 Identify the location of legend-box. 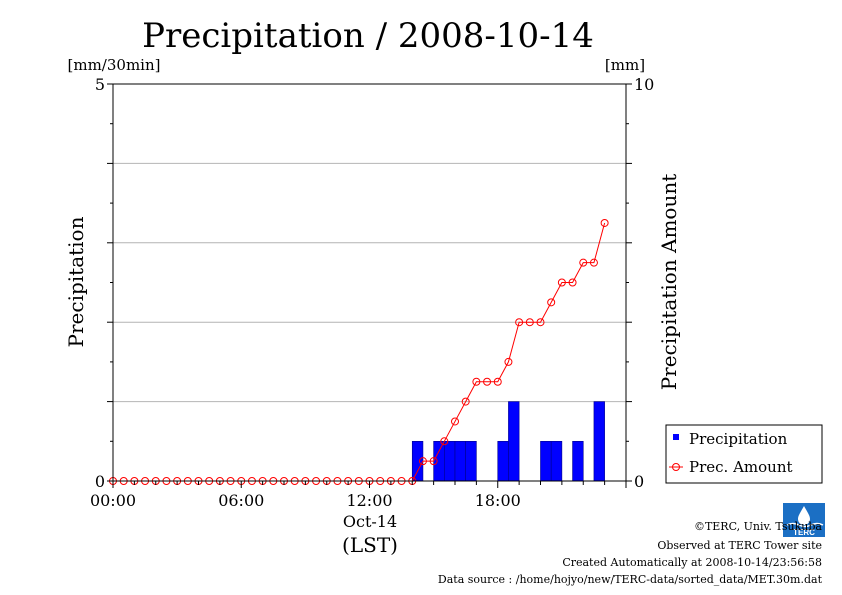
(744, 454).